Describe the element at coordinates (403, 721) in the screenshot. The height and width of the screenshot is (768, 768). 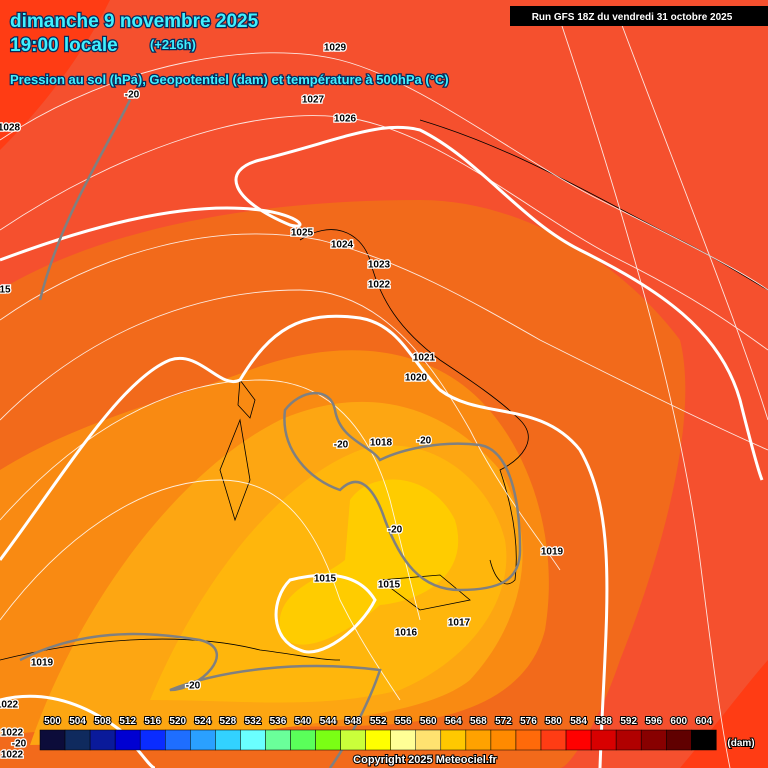
I see `legend-label: 556` at that location.